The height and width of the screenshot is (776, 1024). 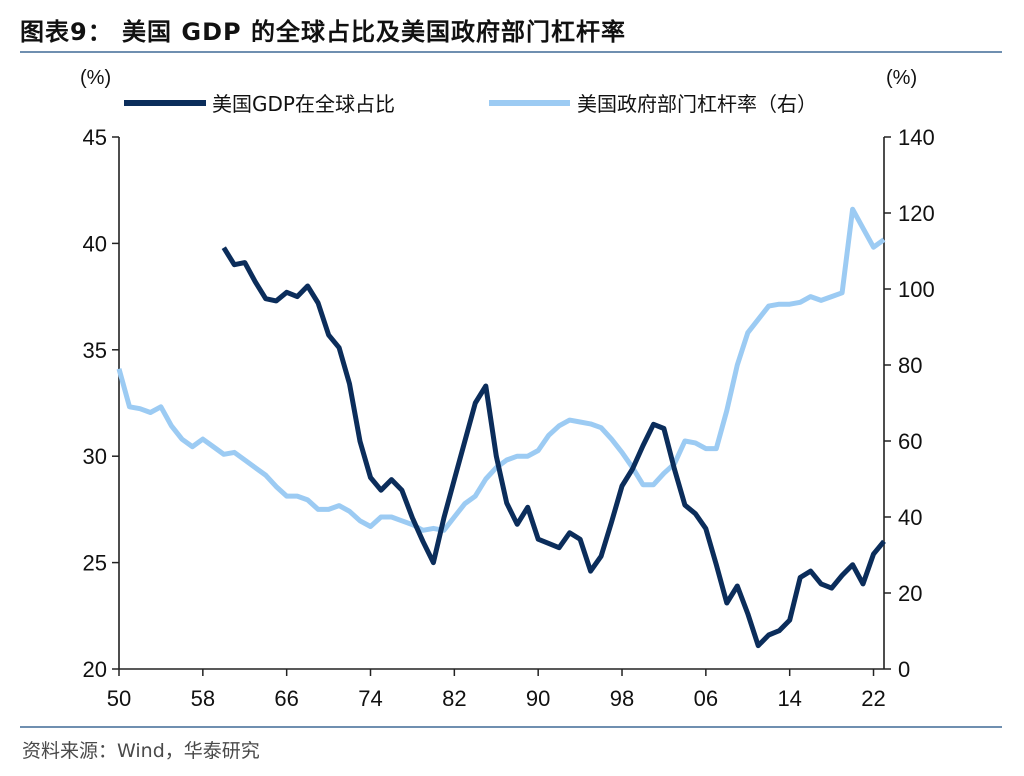 What do you see at coordinates (904, 669) in the screenshot?
I see `right-y-tick-label: 0` at bounding box center [904, 669].